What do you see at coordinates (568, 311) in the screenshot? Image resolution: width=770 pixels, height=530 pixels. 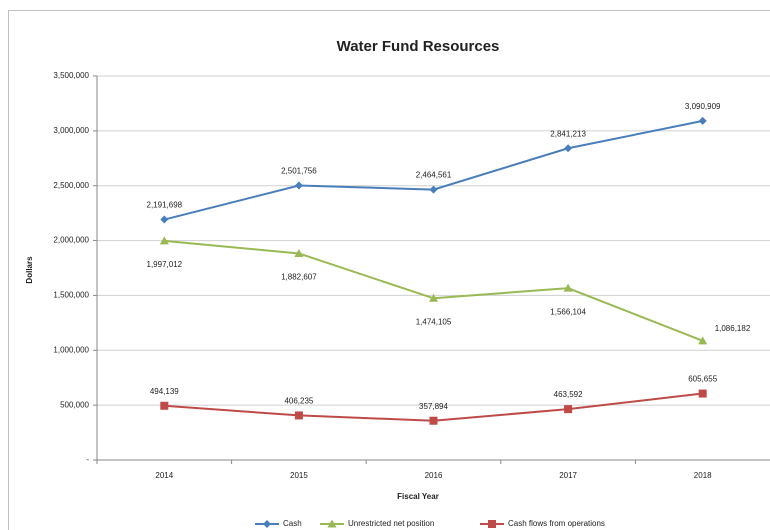 I see `data-label: 1,566,104` at bounding box center [568, 311].